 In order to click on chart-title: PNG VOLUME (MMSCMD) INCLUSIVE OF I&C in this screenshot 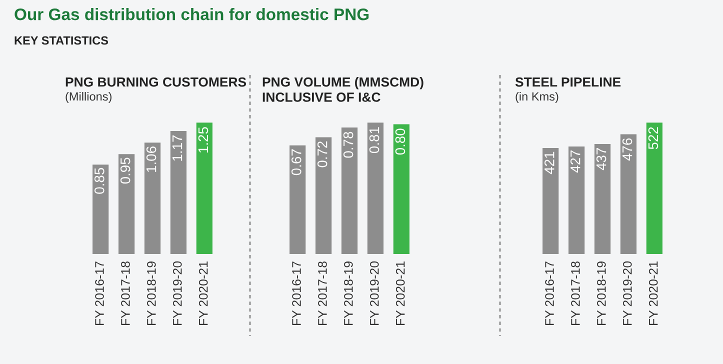, I will do `click(343, 89)`.